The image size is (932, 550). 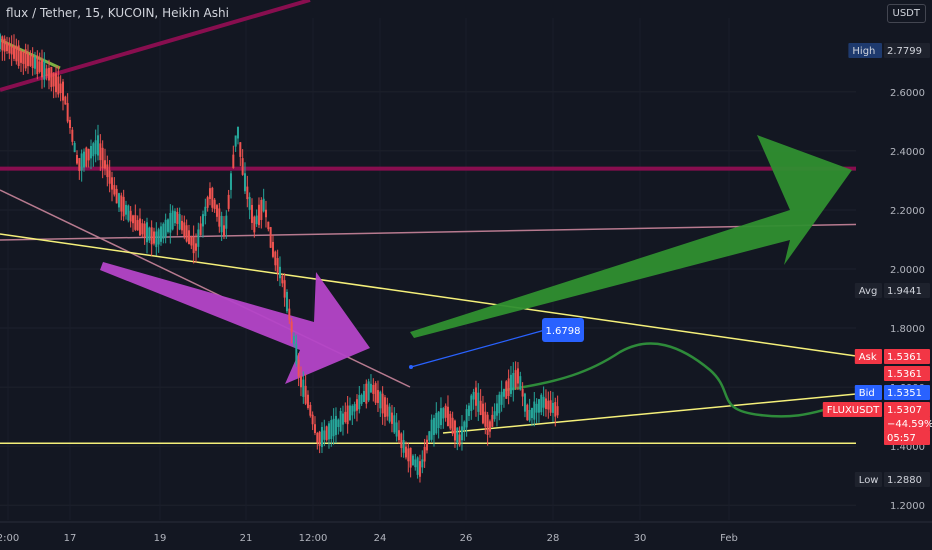 What do you see at coordinates (904, 291) in the screenshot?
I see `price-tag-value: 1.9441` at bounding box center [904, 291].